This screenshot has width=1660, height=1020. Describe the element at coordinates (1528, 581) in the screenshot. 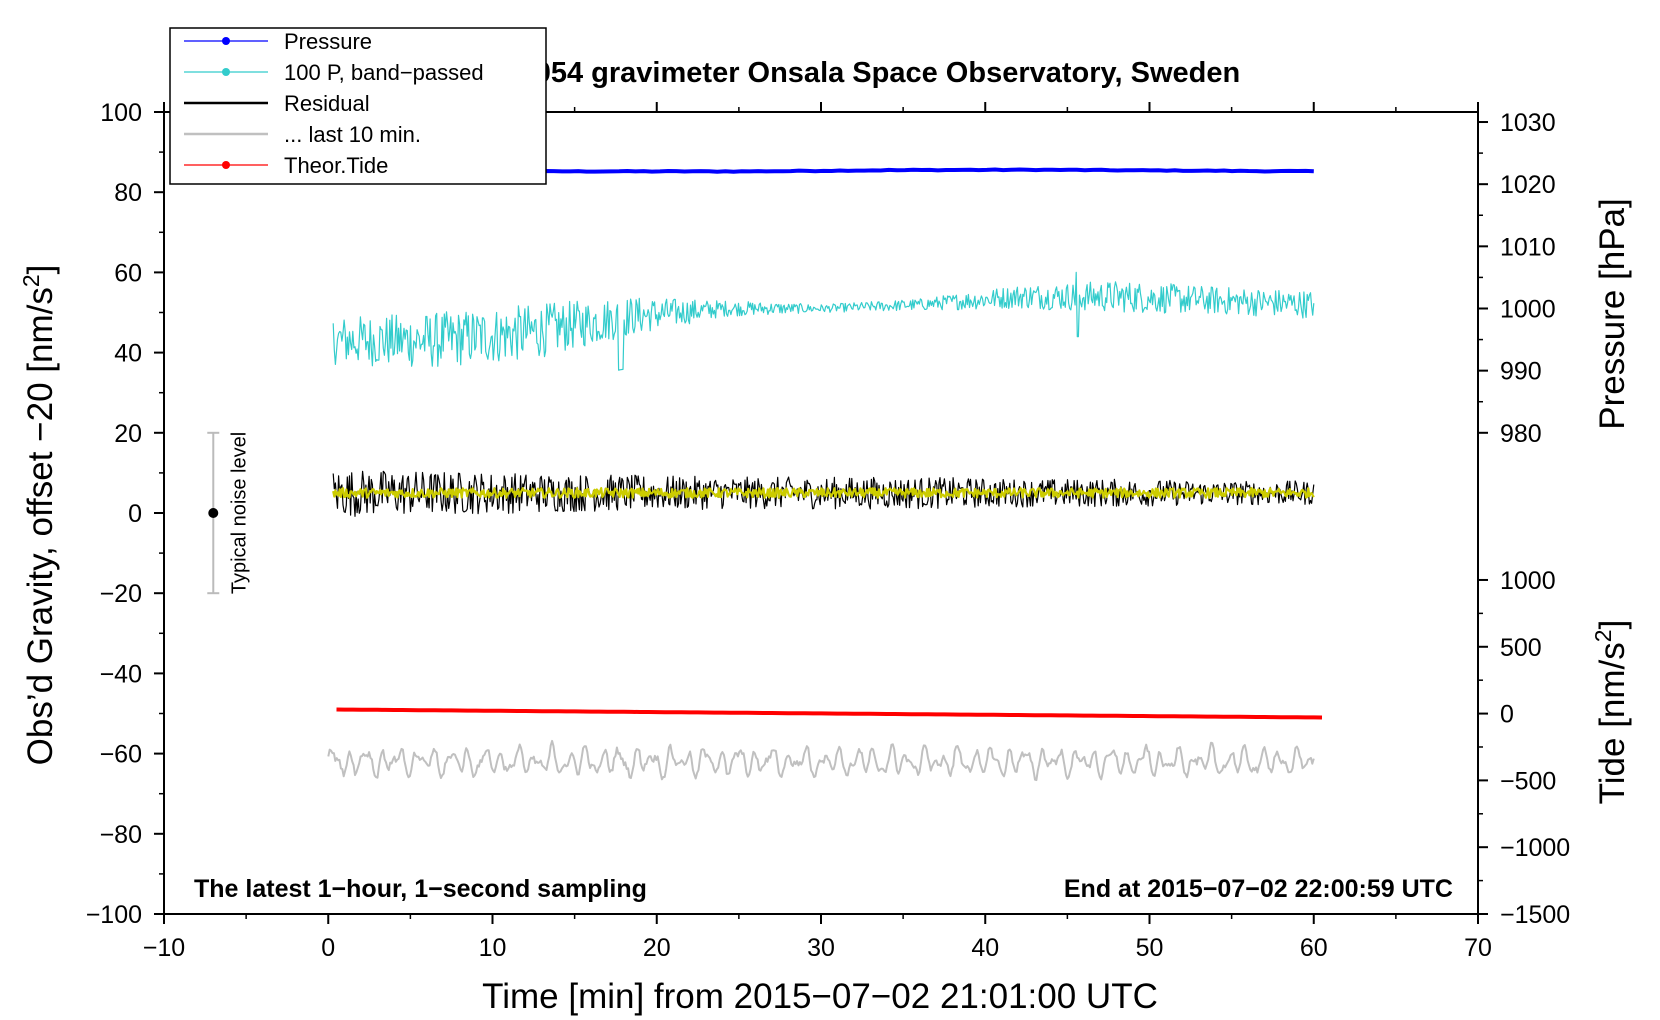

I see `tide-tick-label: 1000` at that location.